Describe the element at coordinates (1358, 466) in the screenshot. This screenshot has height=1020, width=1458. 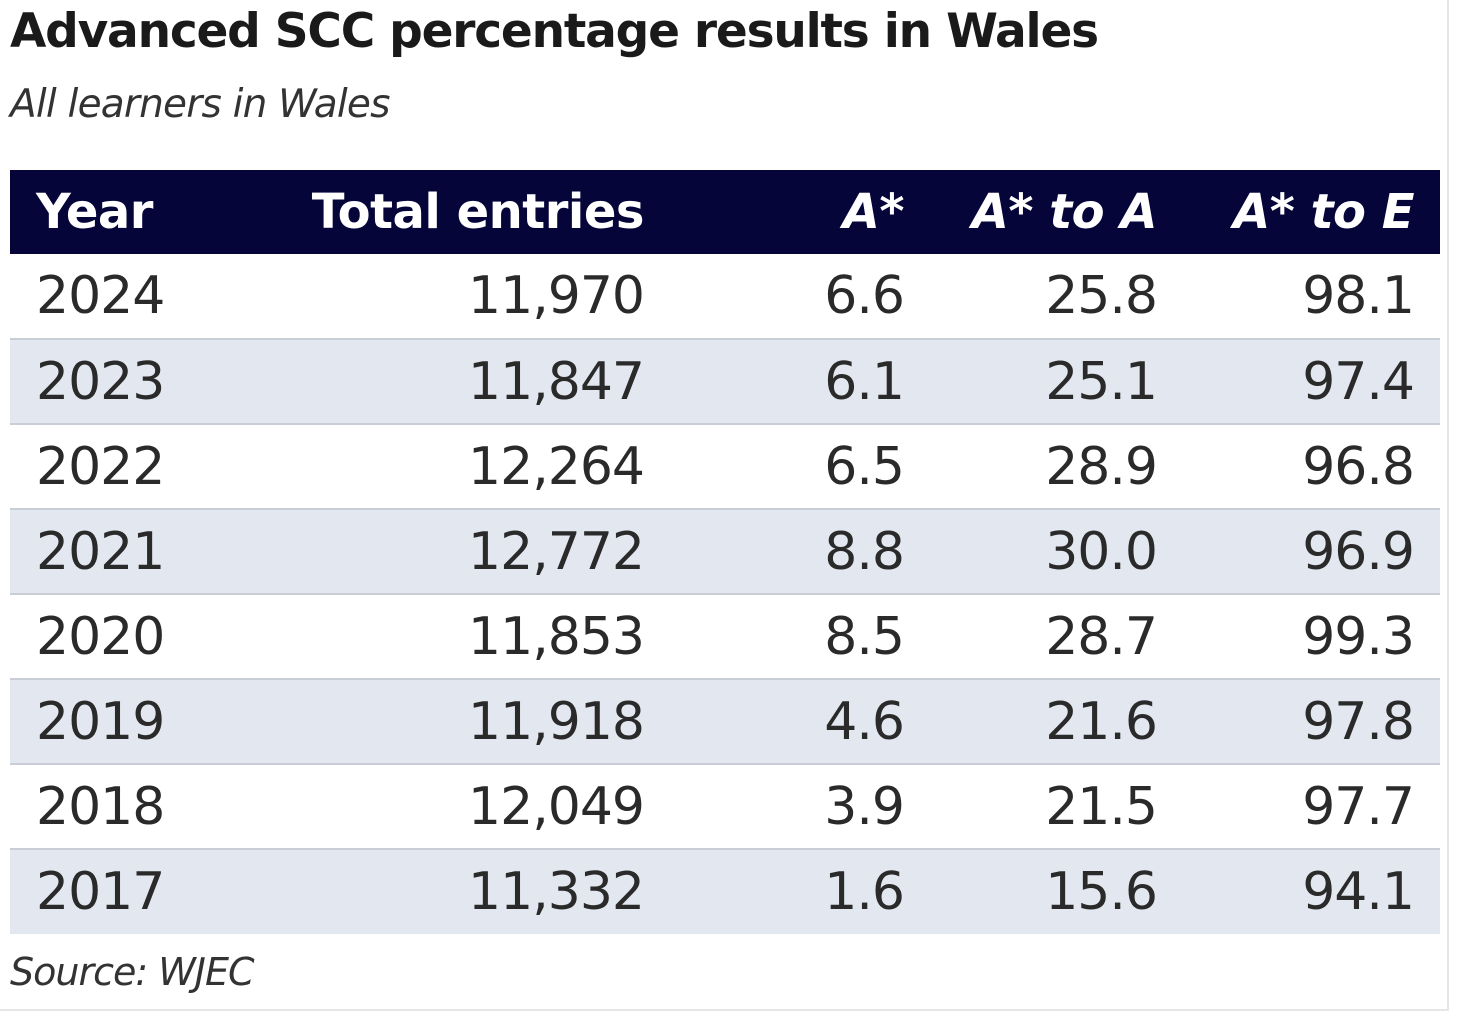
I see `cell-a-star-to-e: 96.8` at that location.